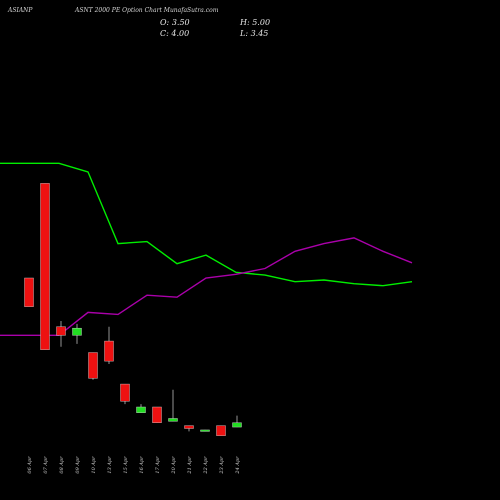 The image size is (500, 500). Describe the element at coordinates (190, 465) in the screenshot. I see `x-tick-label: 21 Apr` at that location.